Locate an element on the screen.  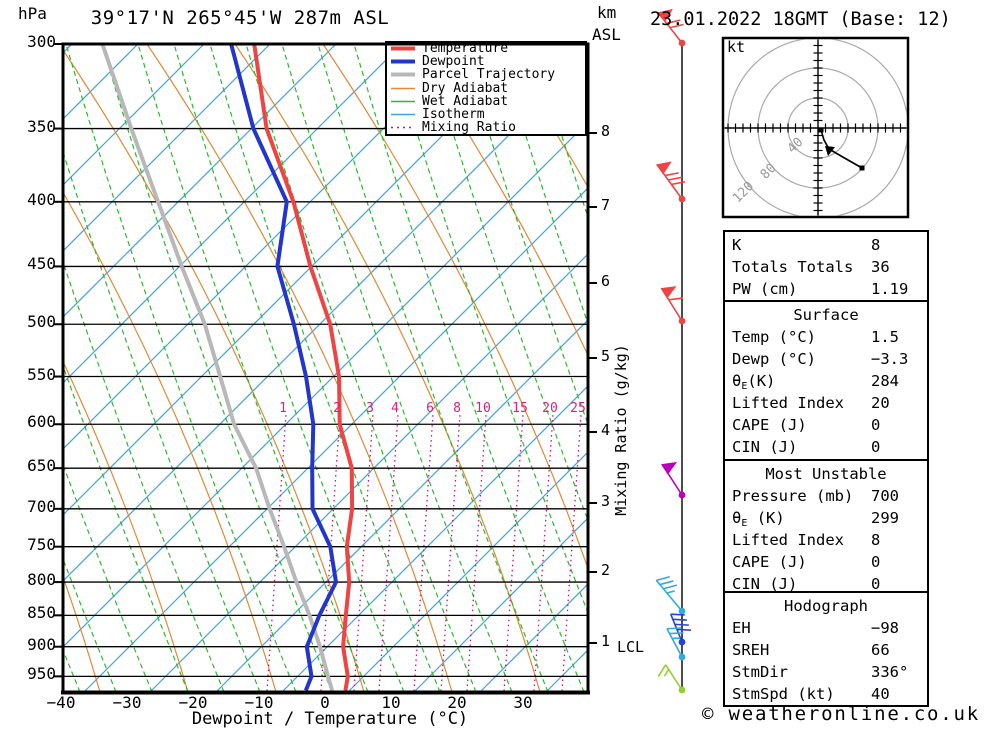
table-indices: K 8 Totals Totals 36 PW (cm) 1.19 is located at coordinates (826, 266).